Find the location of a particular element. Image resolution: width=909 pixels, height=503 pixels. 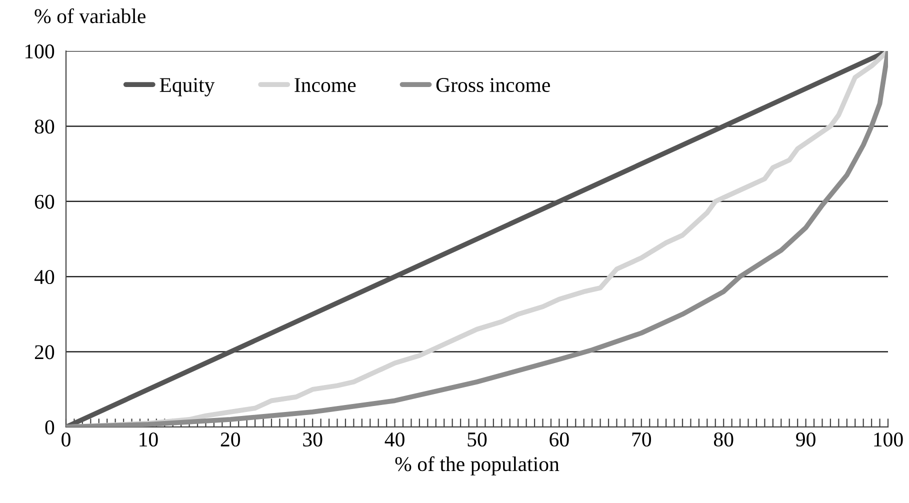

legend-label: Income is located at coordinates (325, 85).